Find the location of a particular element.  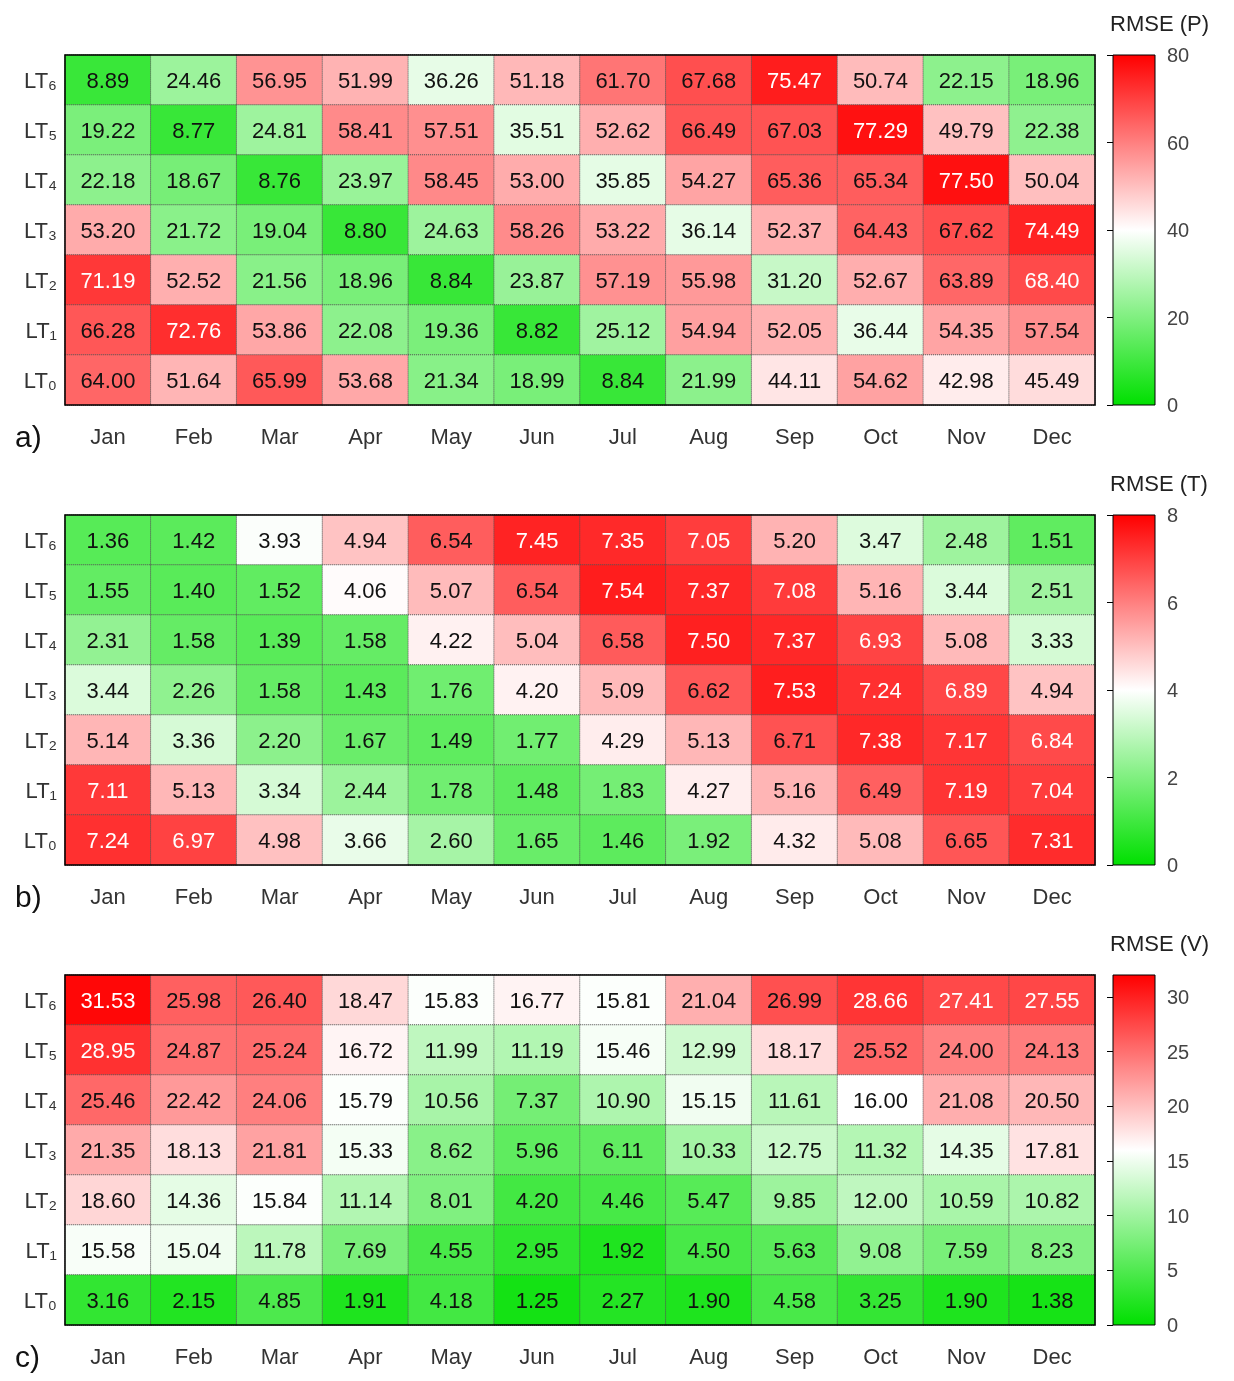

data-label: 2.31 is located at coordinates (108, 640).